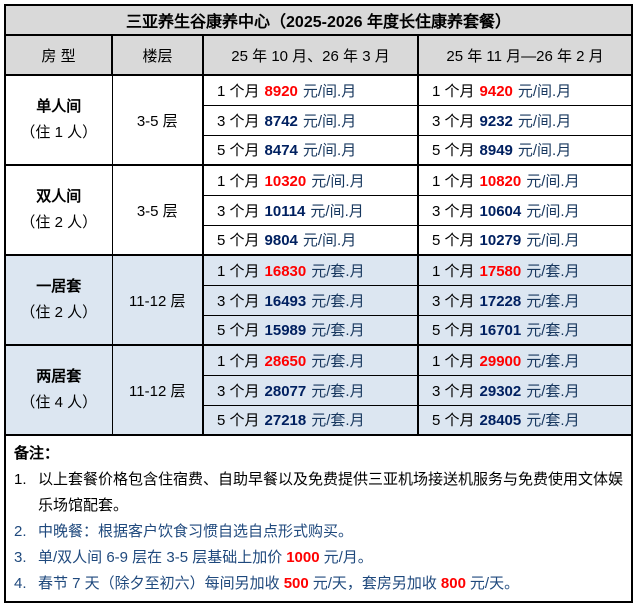  Describe the element at coordinates (157, 55) in the screenshot. I see `col-header-floor: 楼层` at that location.